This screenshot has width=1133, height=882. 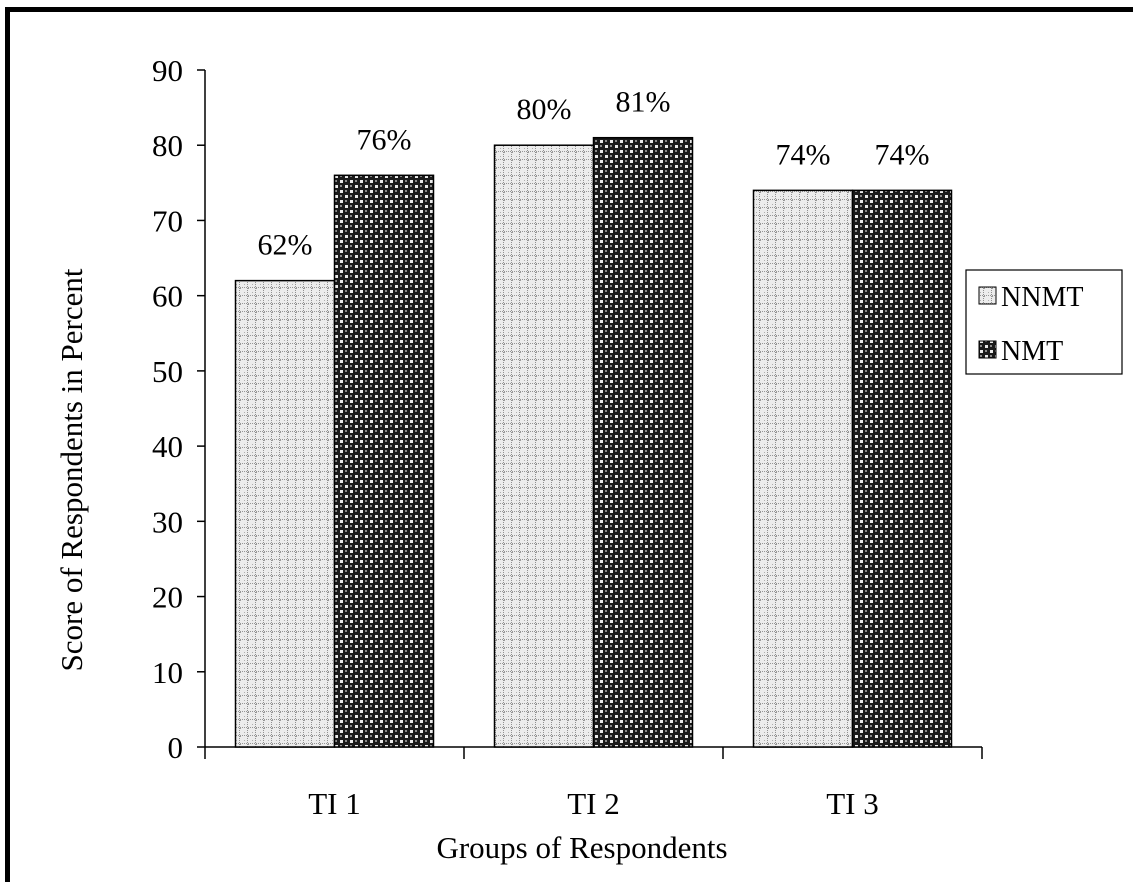 What do you see at coordinates (581, 847) in the screenshot?
I see `x-axis-title: Groups of Respondents` at bounding box center [581, 847].